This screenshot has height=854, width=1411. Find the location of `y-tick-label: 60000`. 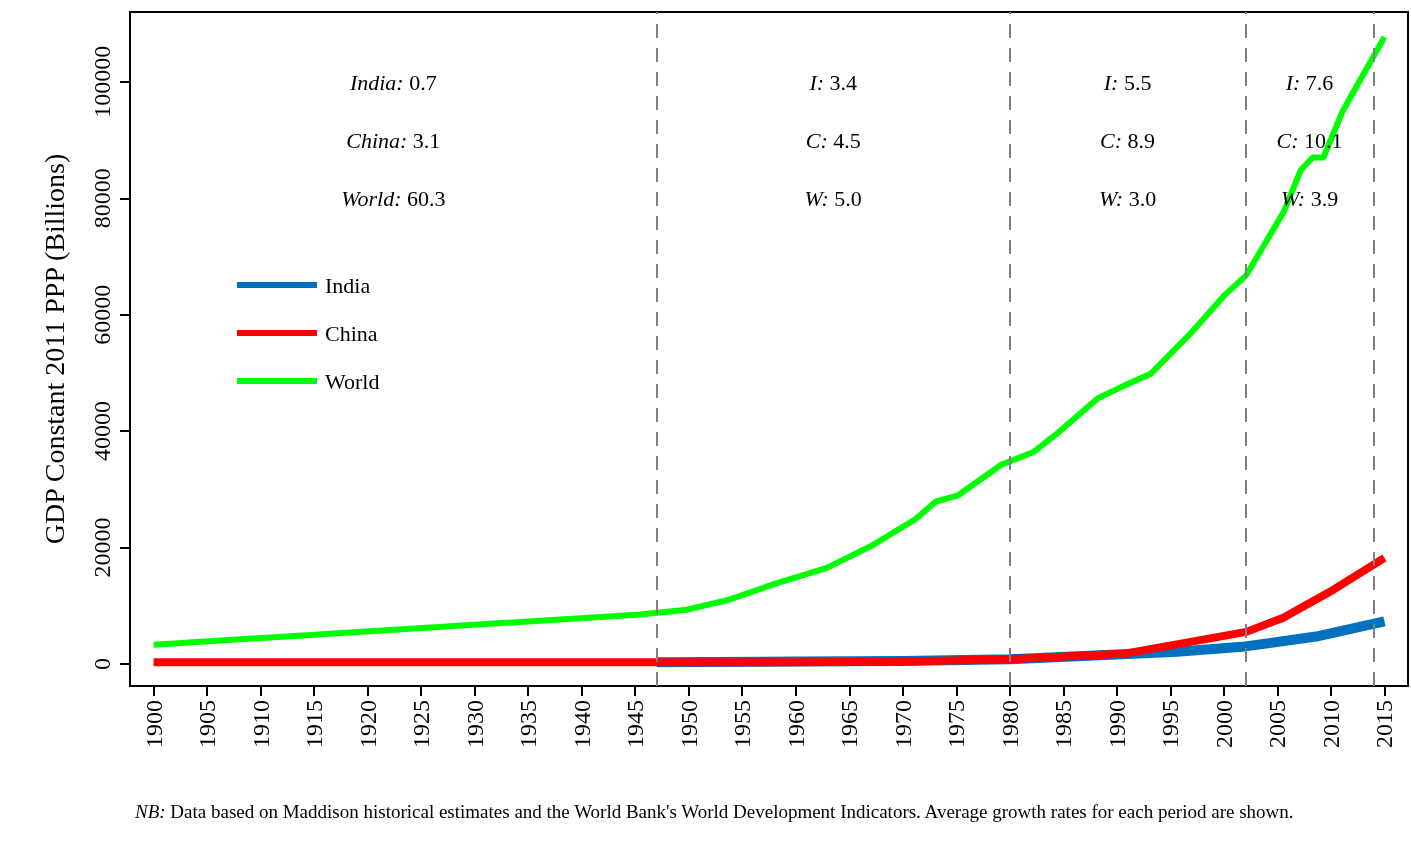

y-tick-label: 60000 is located at coordinates (102, 314).